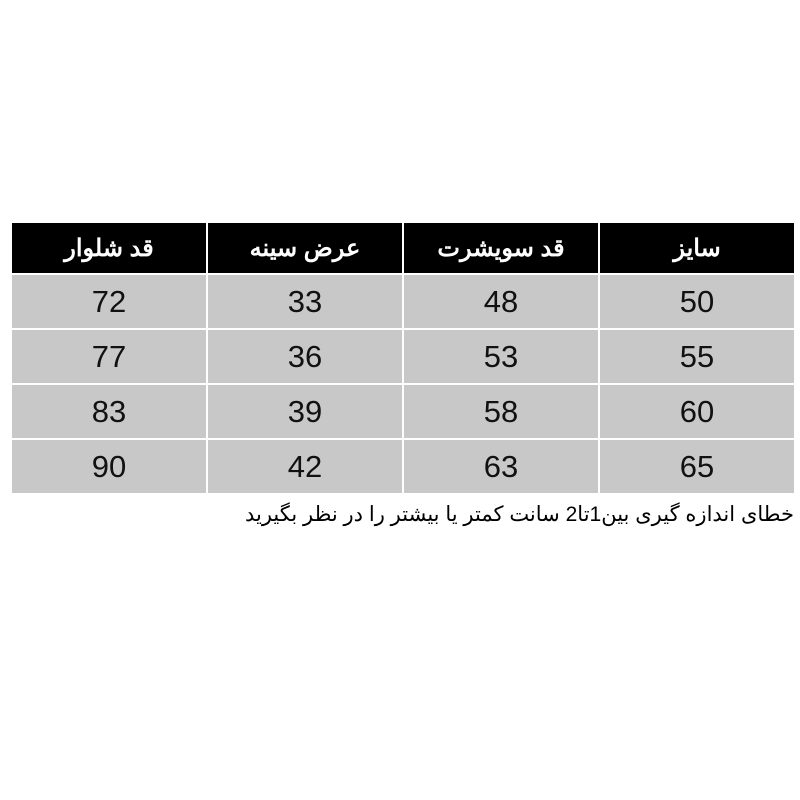 Image resolution: width=800 pixels, height=800 pixels. What do you see at coordinates (305, 248) in the screenshot?
I see `header-chest-width: عرض سینه` at bounding box center [305, 248].